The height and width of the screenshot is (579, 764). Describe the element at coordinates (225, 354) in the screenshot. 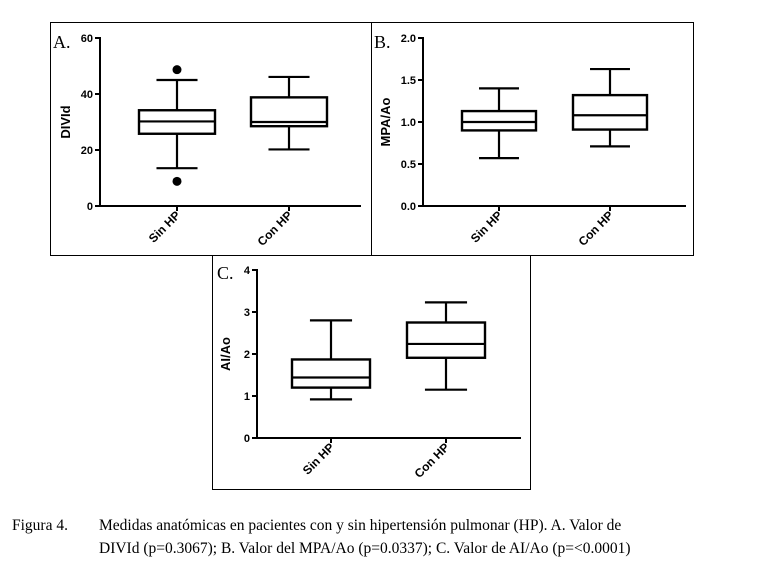

I see `y-axis-label: AI/Ao` at that location.